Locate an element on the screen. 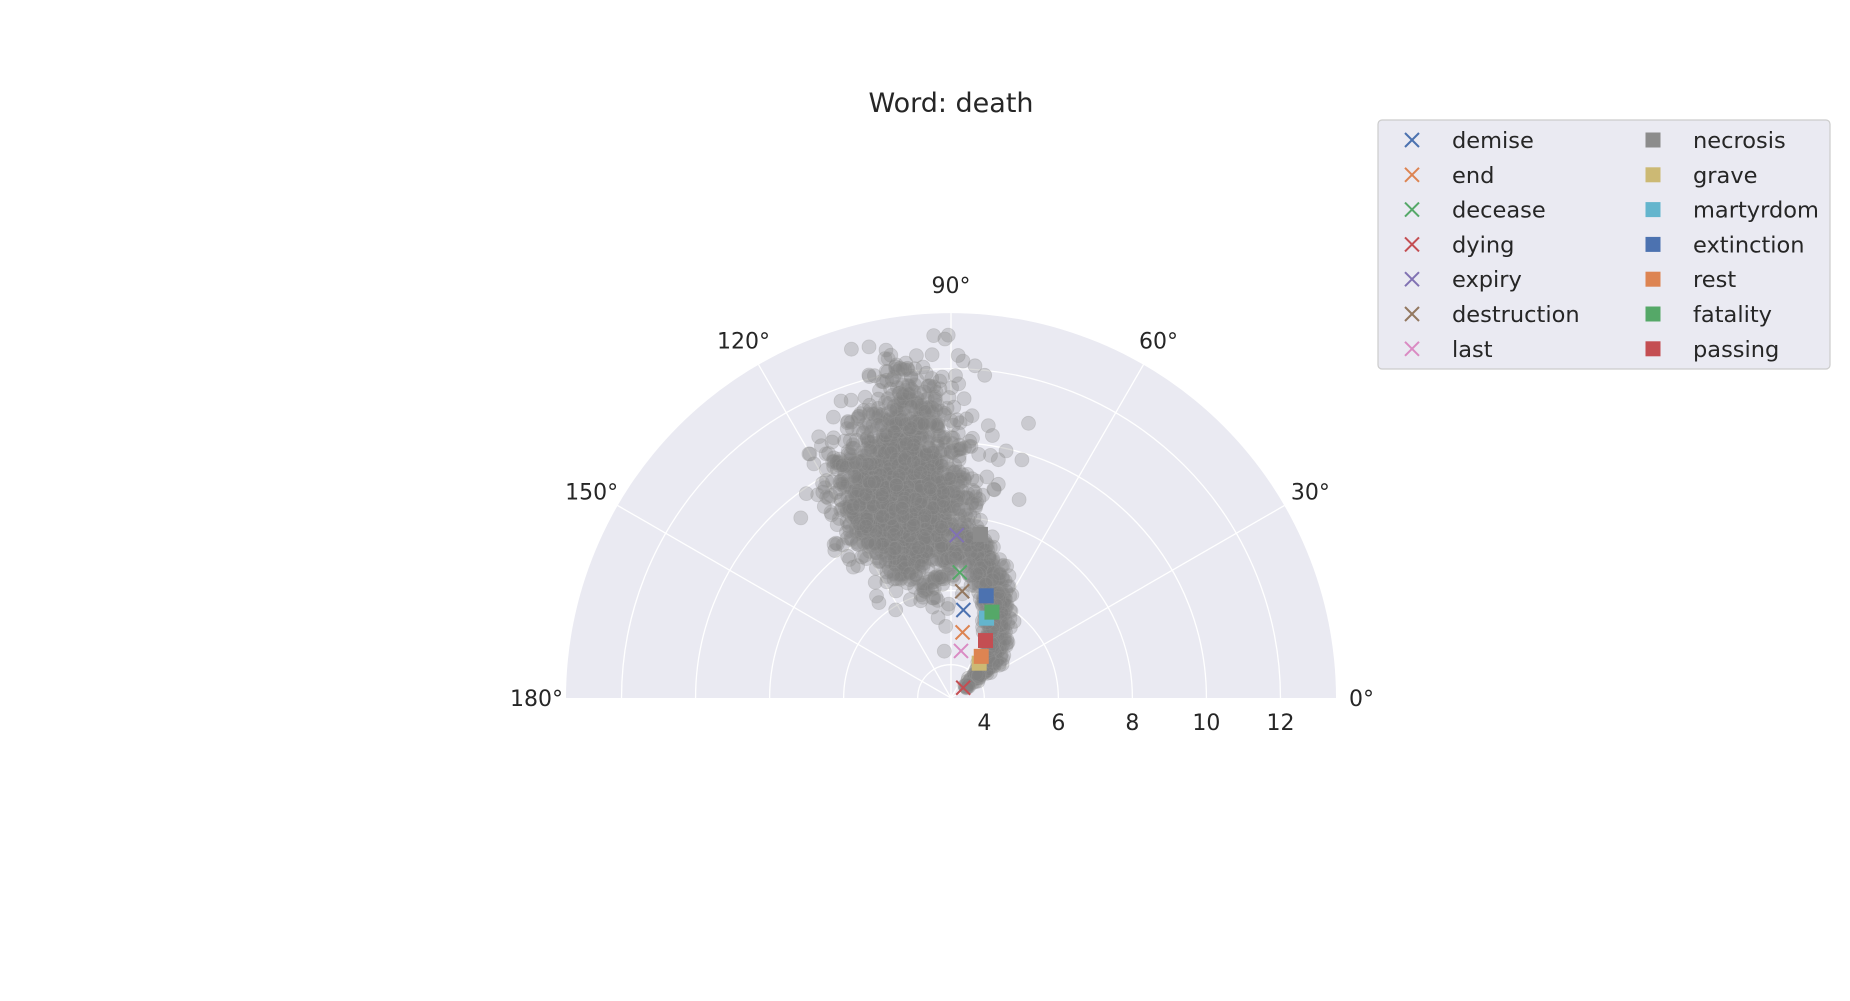 The image size is (1850, 1001). theta-tick-label: 0° is located at coordinates (1361, 699).